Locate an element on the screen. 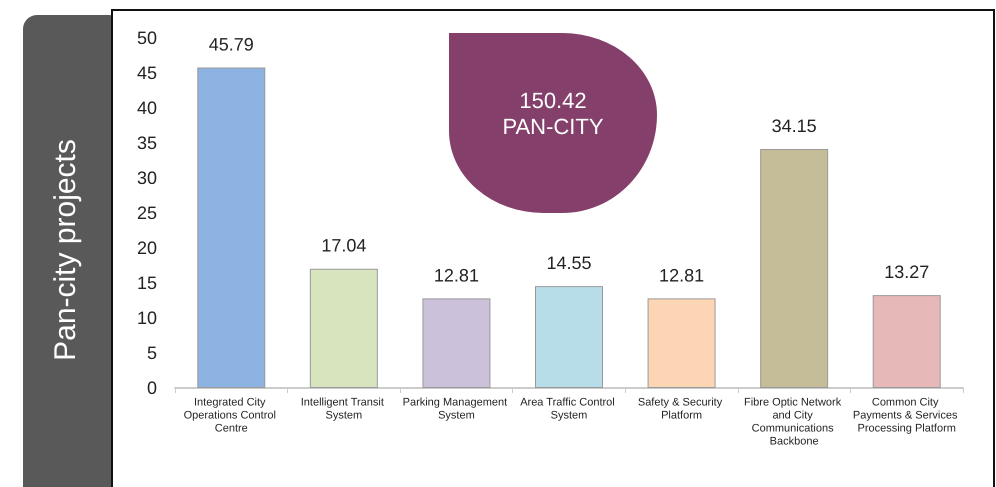 Image resolution: width=996 pixels, height=487 pixels. data-label: 13.27 is located at coordinates (907, 272).